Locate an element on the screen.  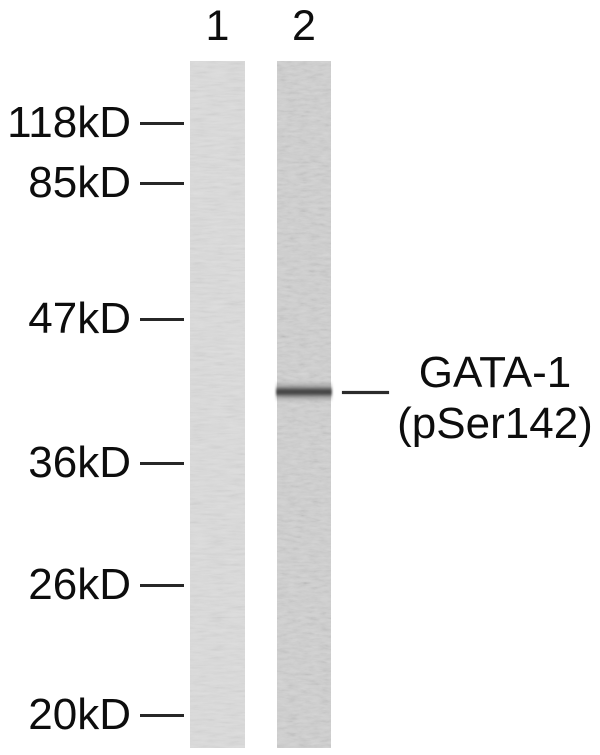
marker-row-118kd: 118kD is located at coordinates (92, 123).